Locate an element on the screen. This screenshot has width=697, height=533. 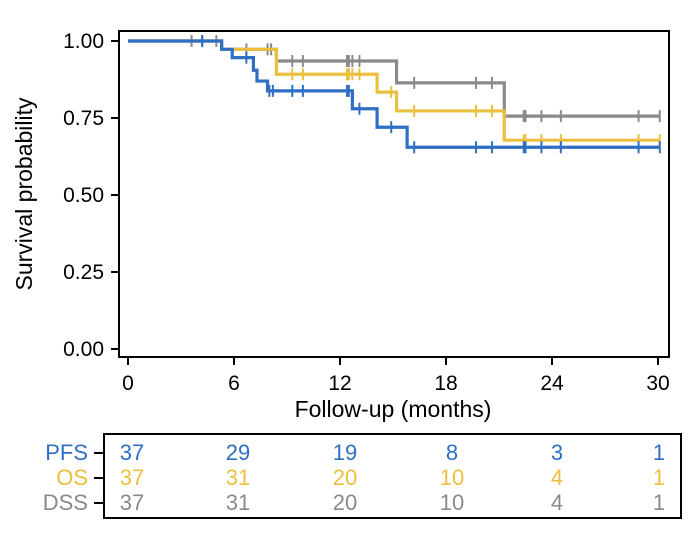
risk-count: 3 is located at coordinates (557, 452).